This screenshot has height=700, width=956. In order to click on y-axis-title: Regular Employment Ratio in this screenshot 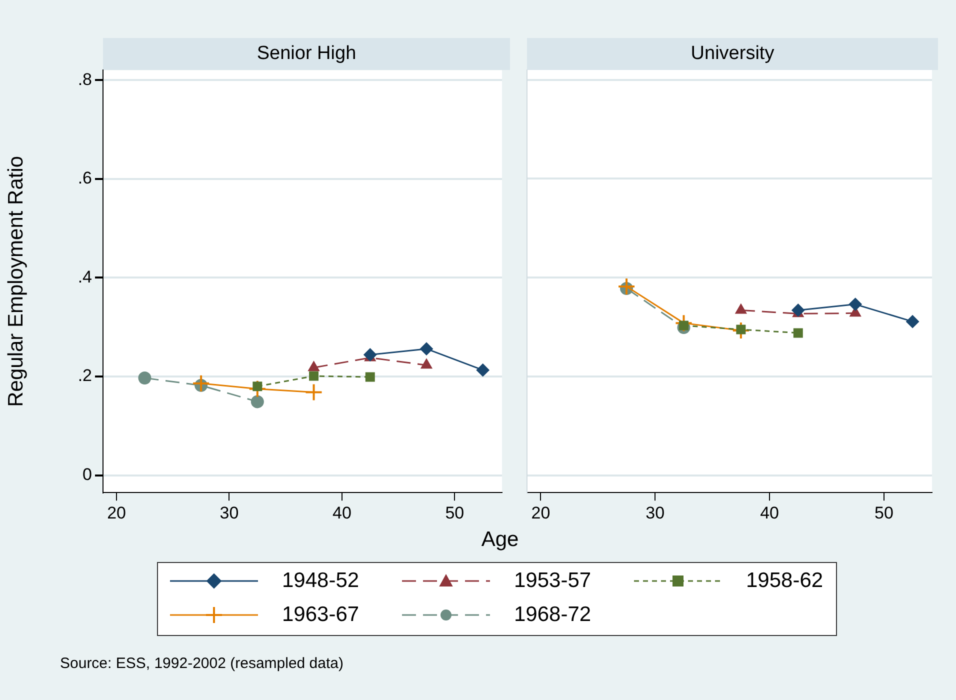, I will do `click(16, 281)`.